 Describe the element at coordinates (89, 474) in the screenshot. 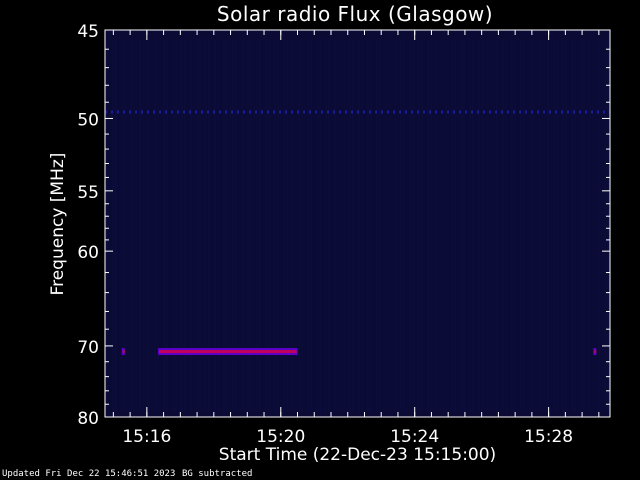

I see `footer-updated-timestamp: Updated Fri Dec 22 15:46:51 2023` at that location.